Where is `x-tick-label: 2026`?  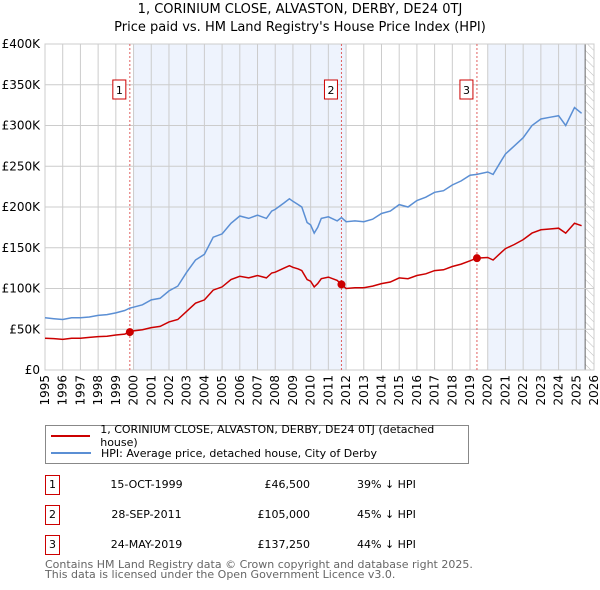 x-tick-label: 2026 is located at coordinates (593, 390).